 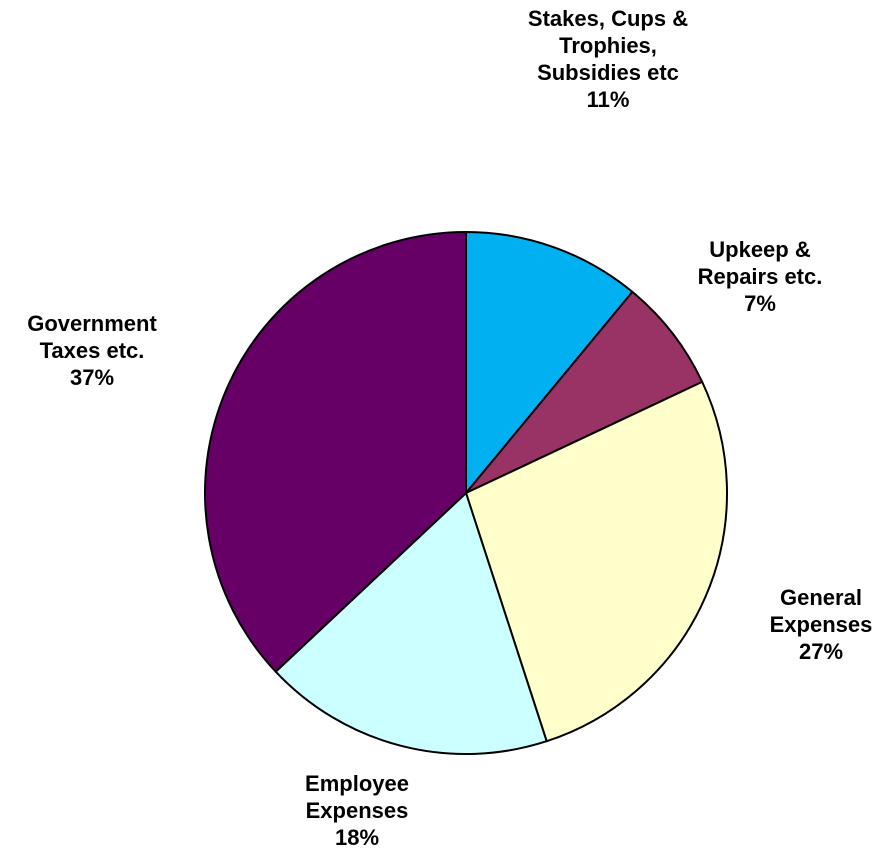 I want to click on slice-label-text: Taxes etc., so click(x=92, y=350).